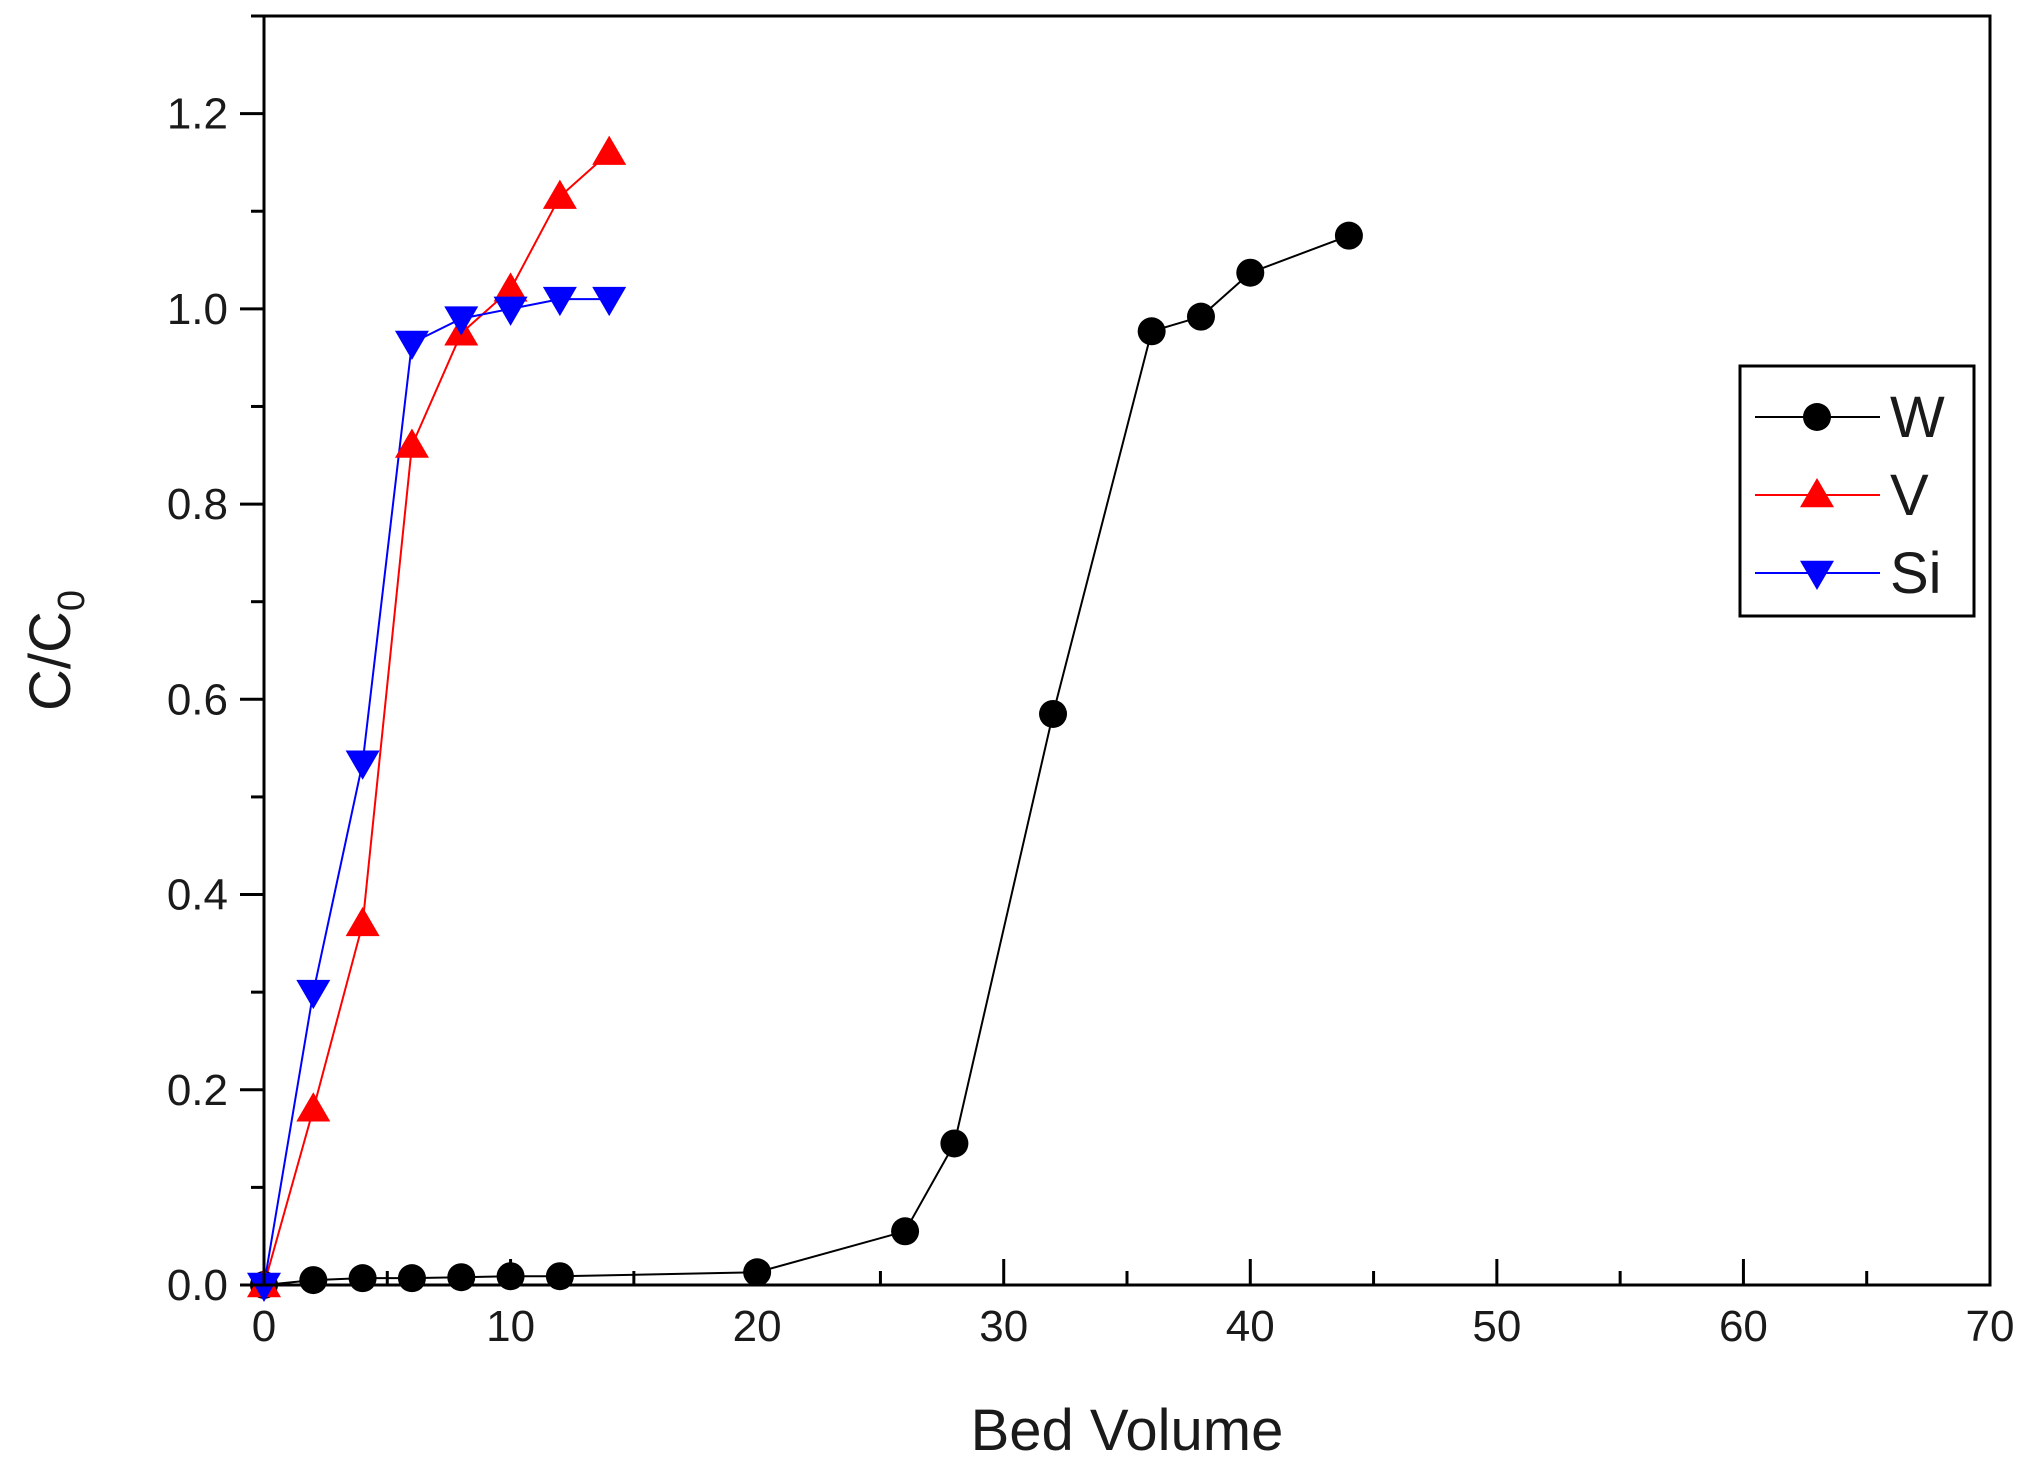  What do you see at coordinates (1817, 417) in the screenshot?
I see `legend-marker-w` at bounding box center [1817, 417].